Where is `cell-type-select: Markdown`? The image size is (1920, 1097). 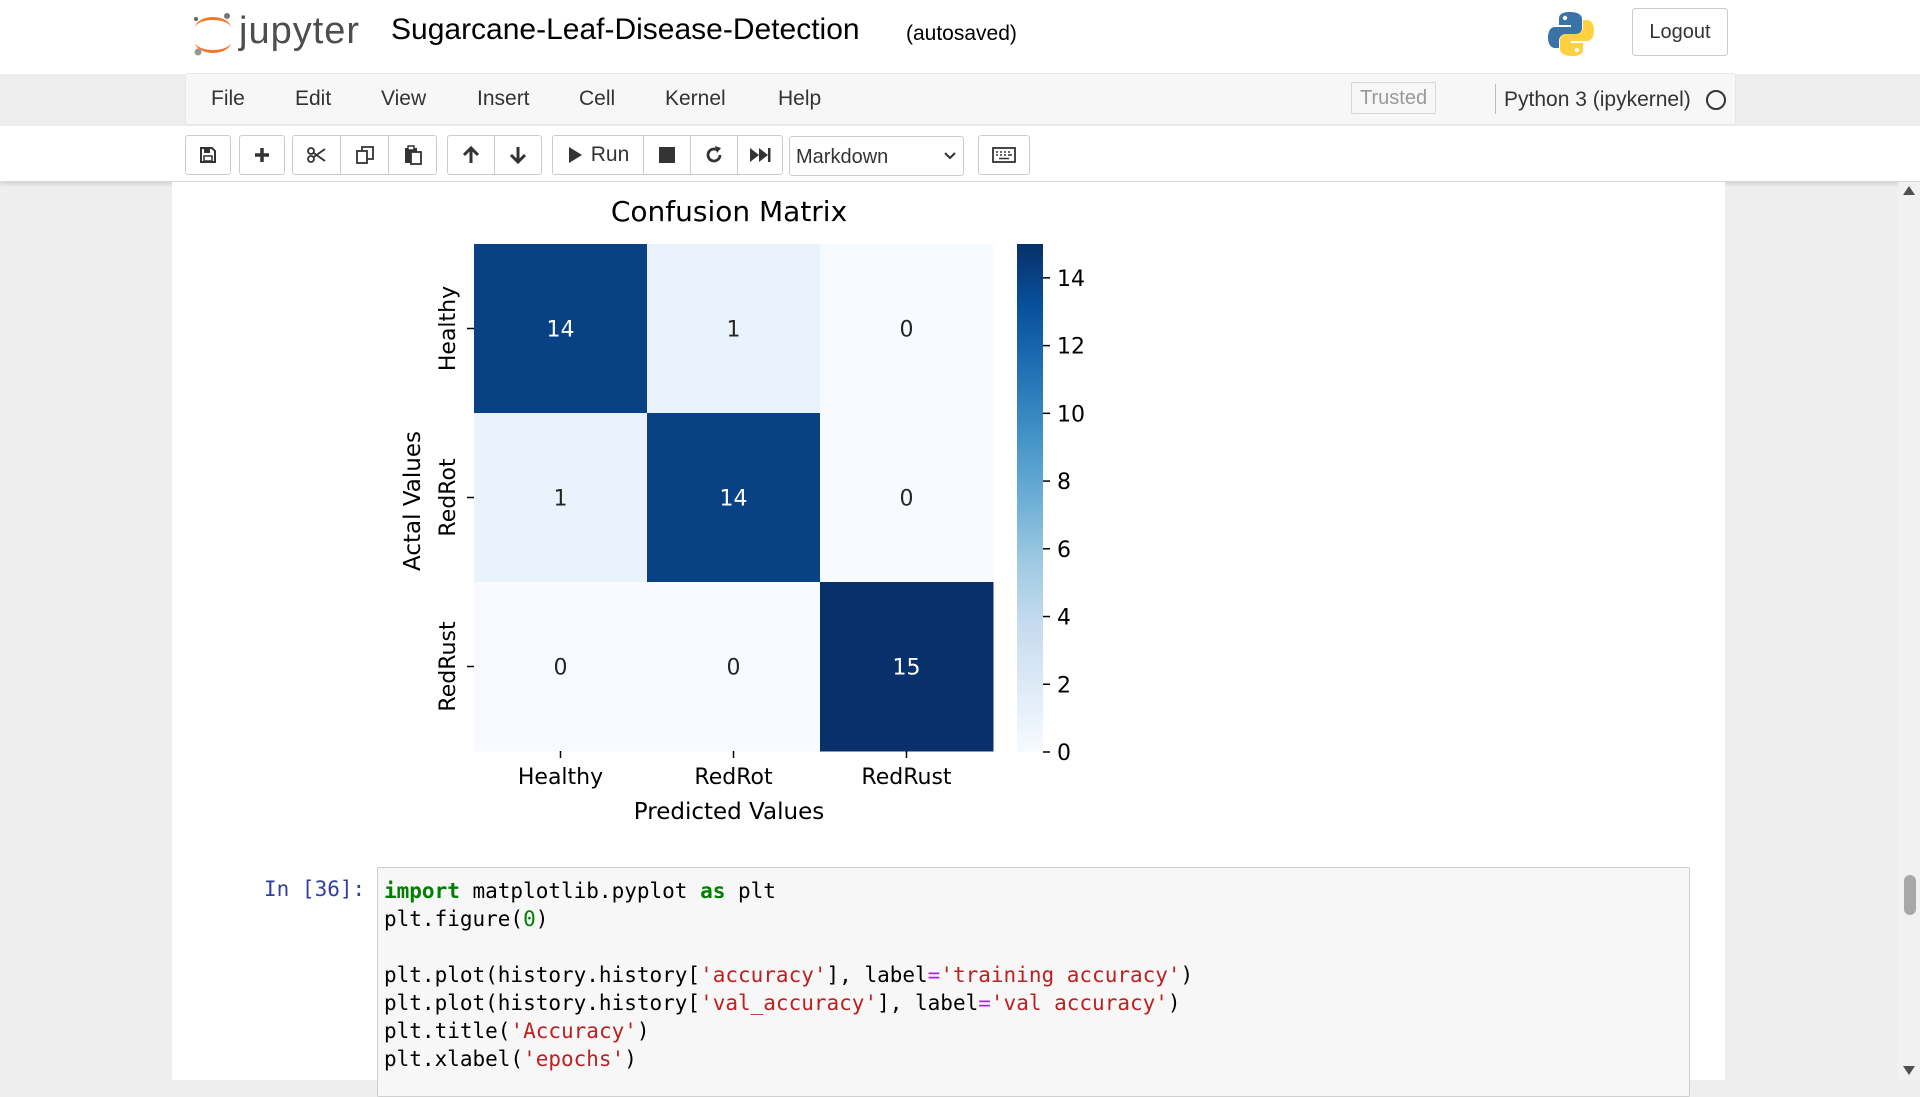
cell-type-select: Markdown is located at coordinates (876, 156).